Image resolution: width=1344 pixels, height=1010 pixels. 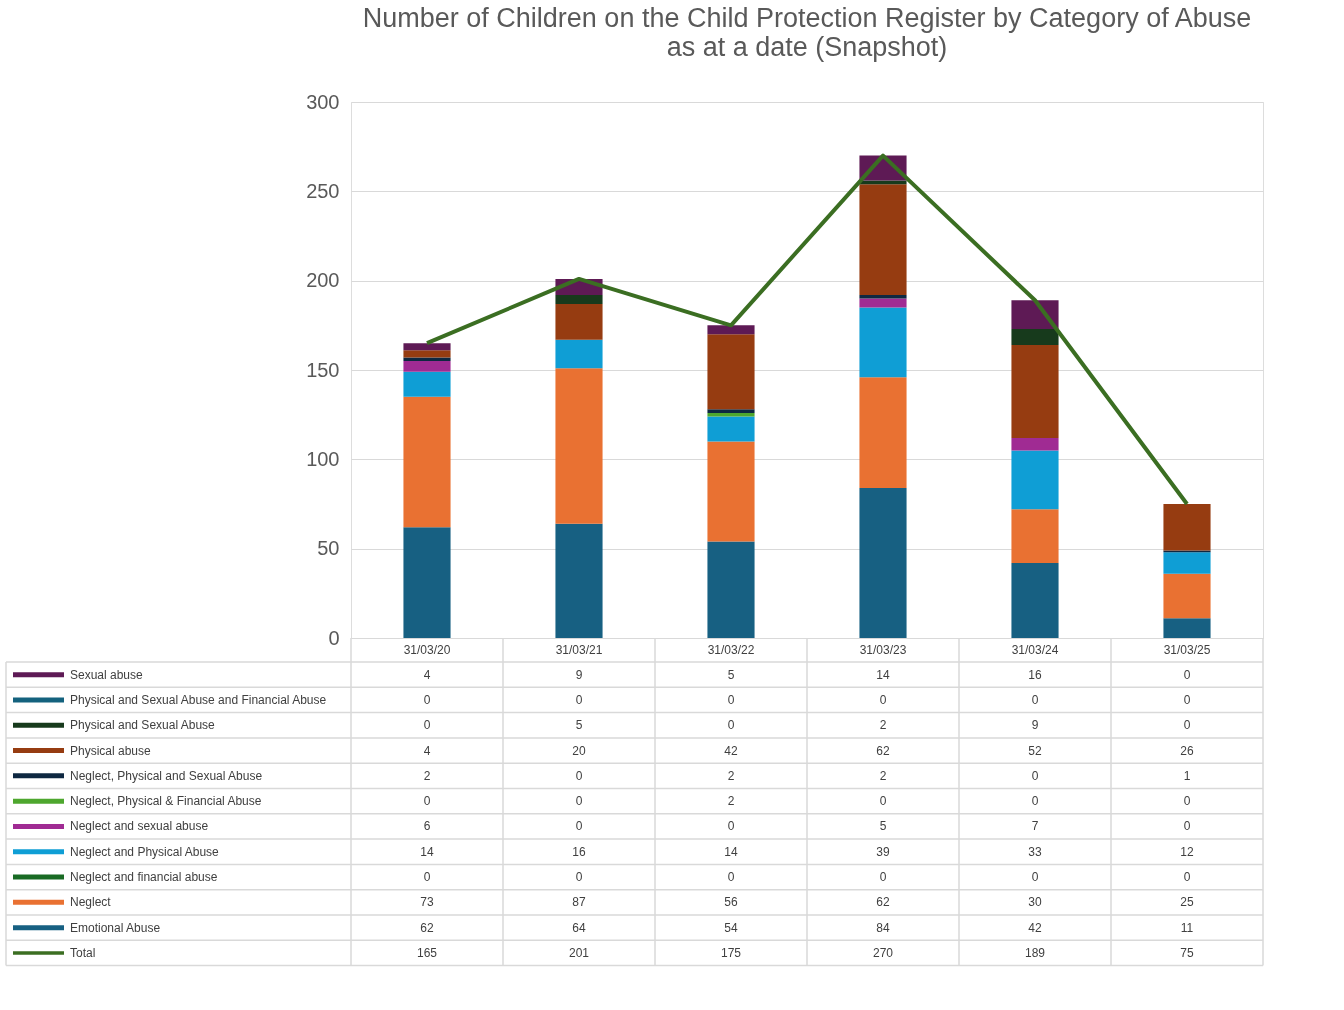 I want to click on y-tick-label: 100, so click(x=323, y=458).